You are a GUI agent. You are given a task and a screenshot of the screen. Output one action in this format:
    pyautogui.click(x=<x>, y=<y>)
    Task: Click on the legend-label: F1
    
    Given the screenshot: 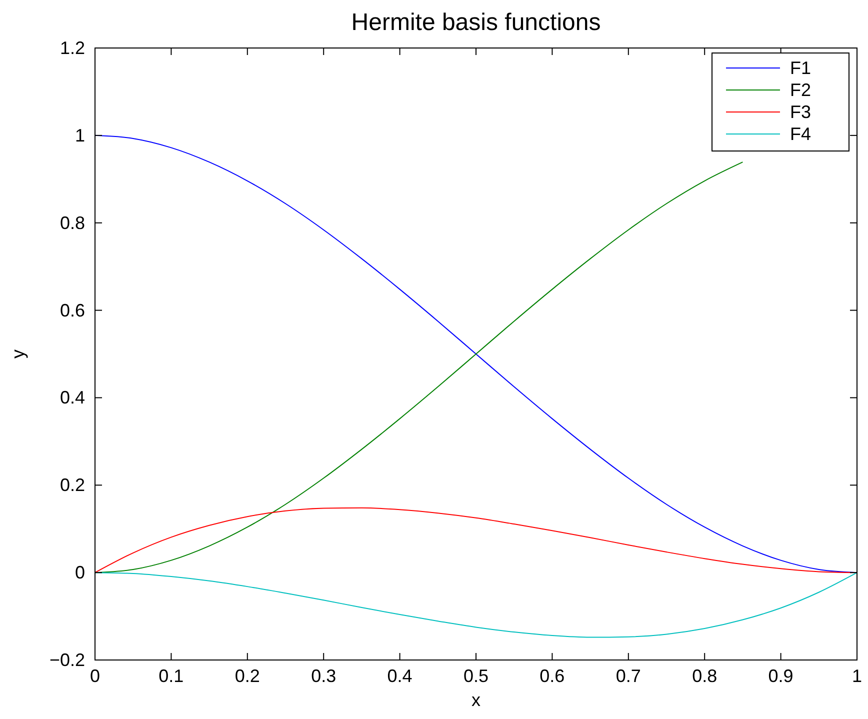 What is the action you would take?
    pyautogui.click(x=801, y=68)
    